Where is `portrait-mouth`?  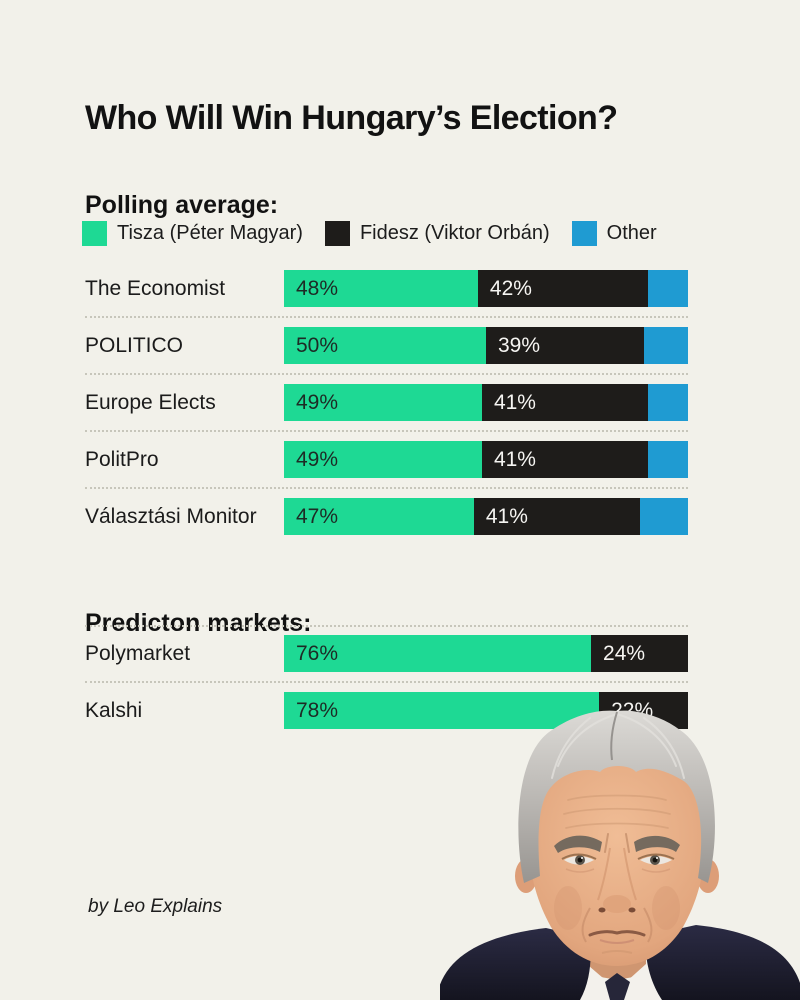
portrait-mouth is located at coordinates (617, 933).